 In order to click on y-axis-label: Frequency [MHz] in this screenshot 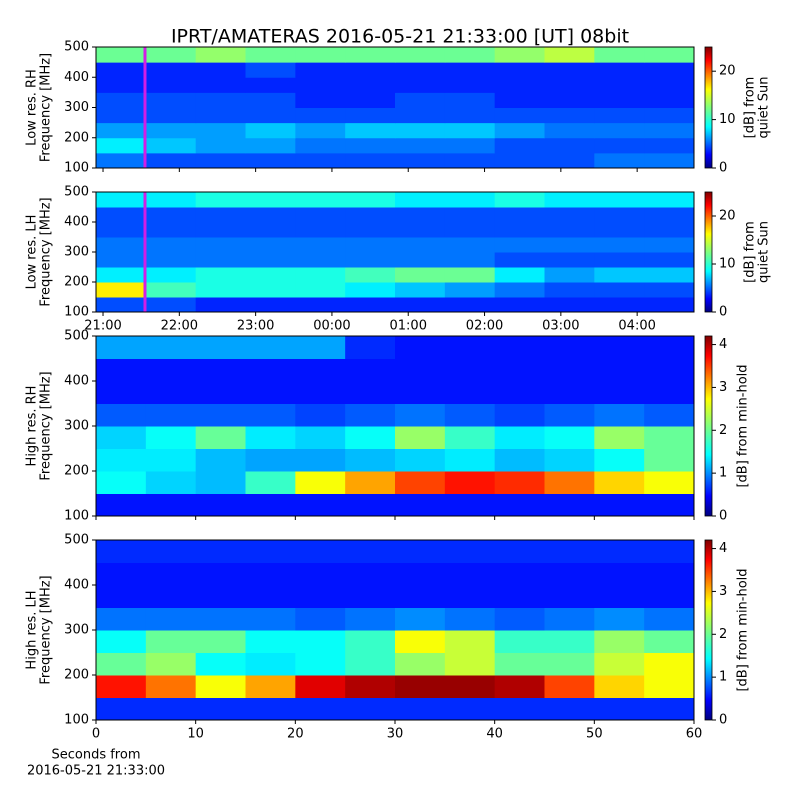, I will do `click(46, 629)`.